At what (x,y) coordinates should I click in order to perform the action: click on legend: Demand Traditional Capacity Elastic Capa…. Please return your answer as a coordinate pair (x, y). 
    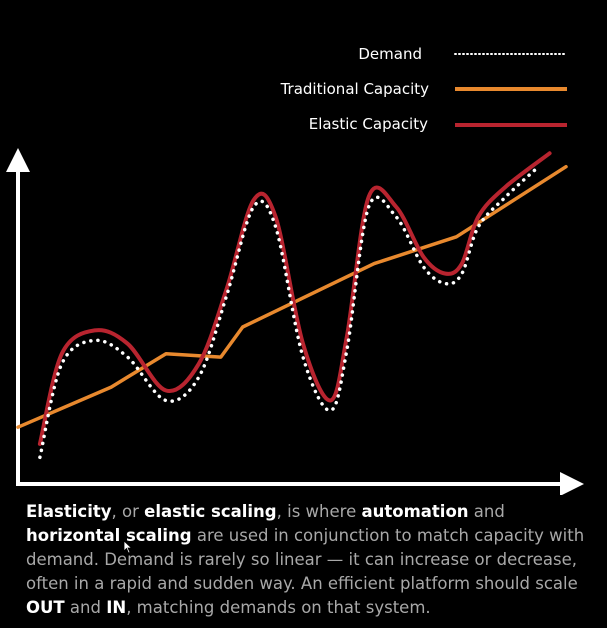
    Looking at the image, I should click on (424, 89).